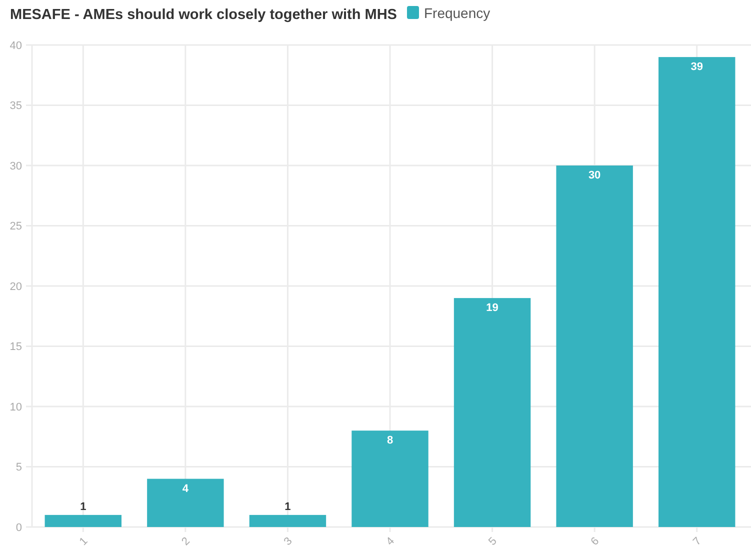 This screenshot has height=547, width=751. What do you see at coordinates (16, 286) in the screenshot?
I see `y-tick-label: 20` at bounding box center [16, 286].